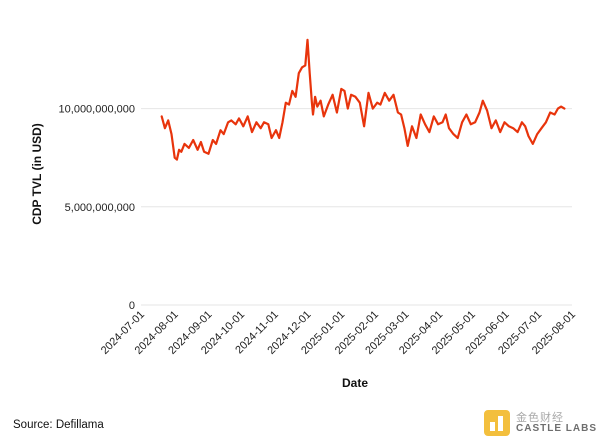 This screenshot has width=600, height=443. Describe the element at coordinates (132, 306) in the screenshot. I see `y-tick-label: 0` at that location.